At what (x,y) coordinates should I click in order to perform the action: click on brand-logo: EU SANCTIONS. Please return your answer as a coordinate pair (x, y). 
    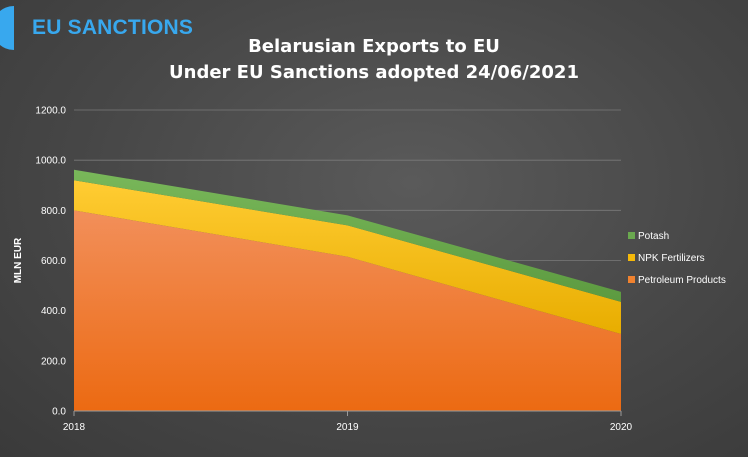
    Looking at the image, I should click on (96, 28).